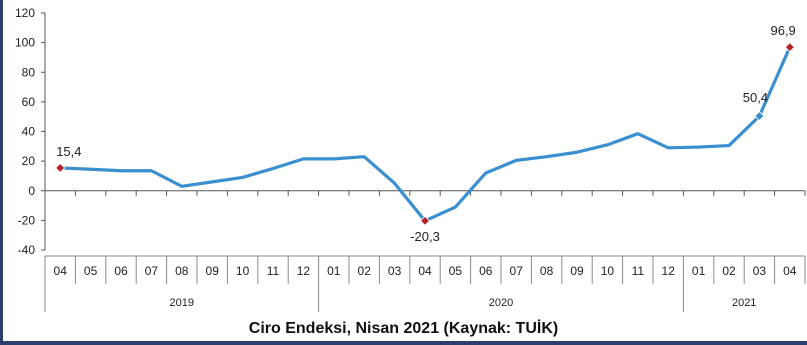 The width and height of the screenshot is (807, 345). Describe the element at coordinates (68, 151) in the screenshot. I see `data-label: 15,4` at that location.